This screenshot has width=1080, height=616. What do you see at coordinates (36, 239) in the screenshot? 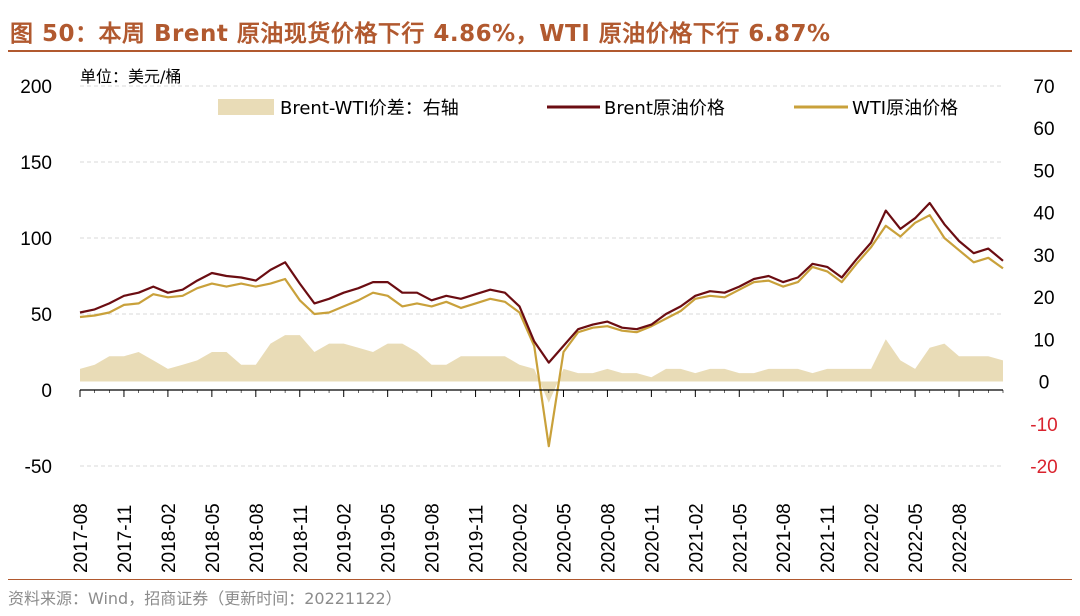
I see `left-tick-label: 100` at bounding box center [36, 239].